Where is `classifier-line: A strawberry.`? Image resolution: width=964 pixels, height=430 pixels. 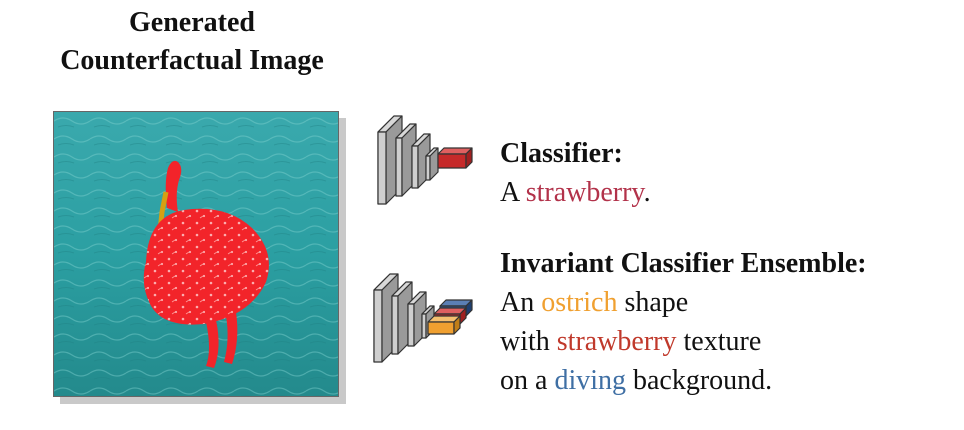 classifier-line: A strawberry. is located at coordinates (575, 192).